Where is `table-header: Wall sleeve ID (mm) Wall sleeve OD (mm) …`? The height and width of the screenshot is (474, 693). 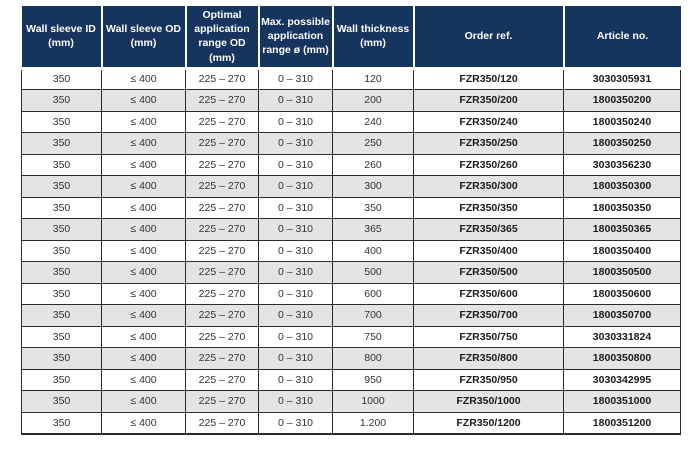
table-header: Wall sleeve ID (mm) Wall sleeve OD (mm) … is located at coordinates (351, 38).